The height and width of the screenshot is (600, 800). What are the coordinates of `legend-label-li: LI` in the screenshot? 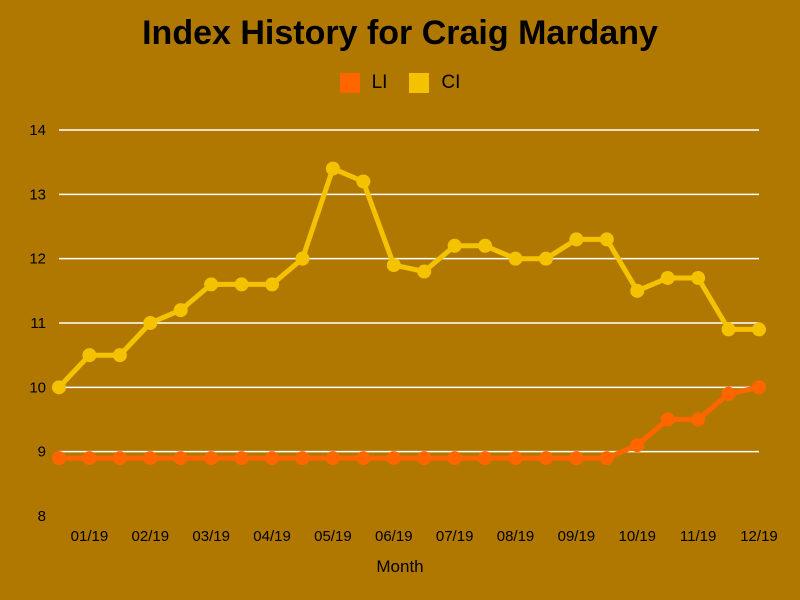 It's located at (379, 82).